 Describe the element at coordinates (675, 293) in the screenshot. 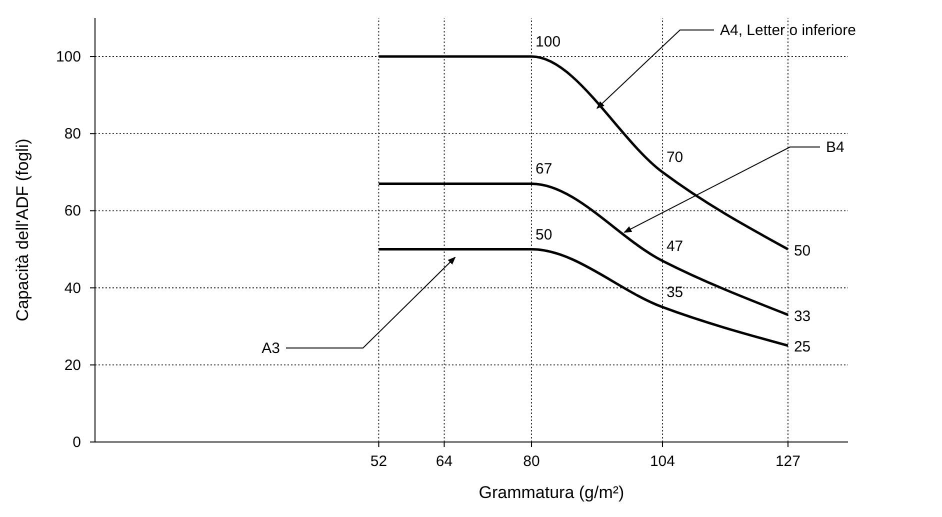

I see `data-label: 35` at that location.